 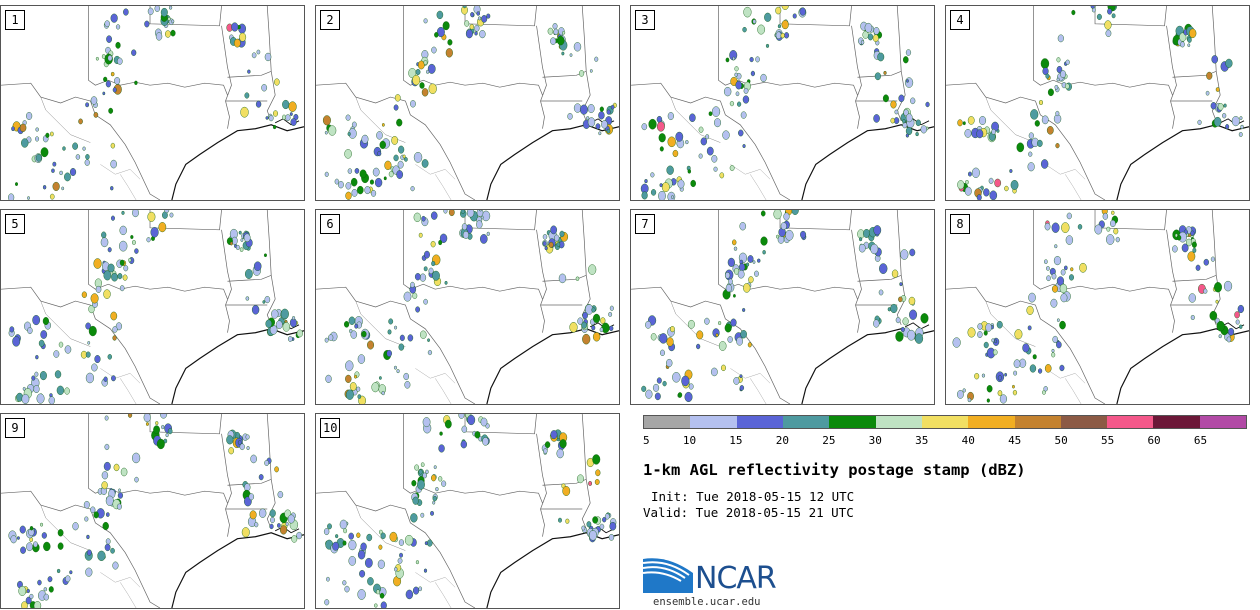 I want to click on reflectivity-colorbar, so click(x=945, y=422).